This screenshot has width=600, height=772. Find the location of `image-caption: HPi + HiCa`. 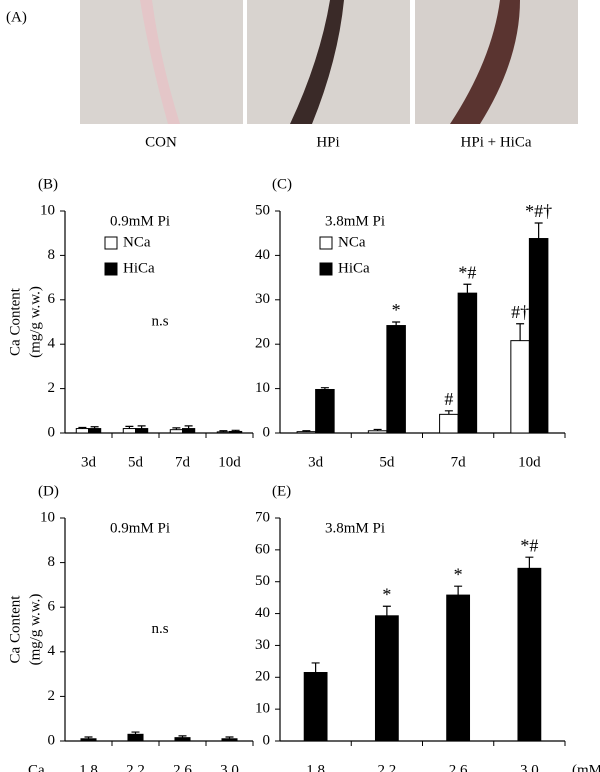

image-caption: HPi + HiCa is located at coordinates (496, 142).